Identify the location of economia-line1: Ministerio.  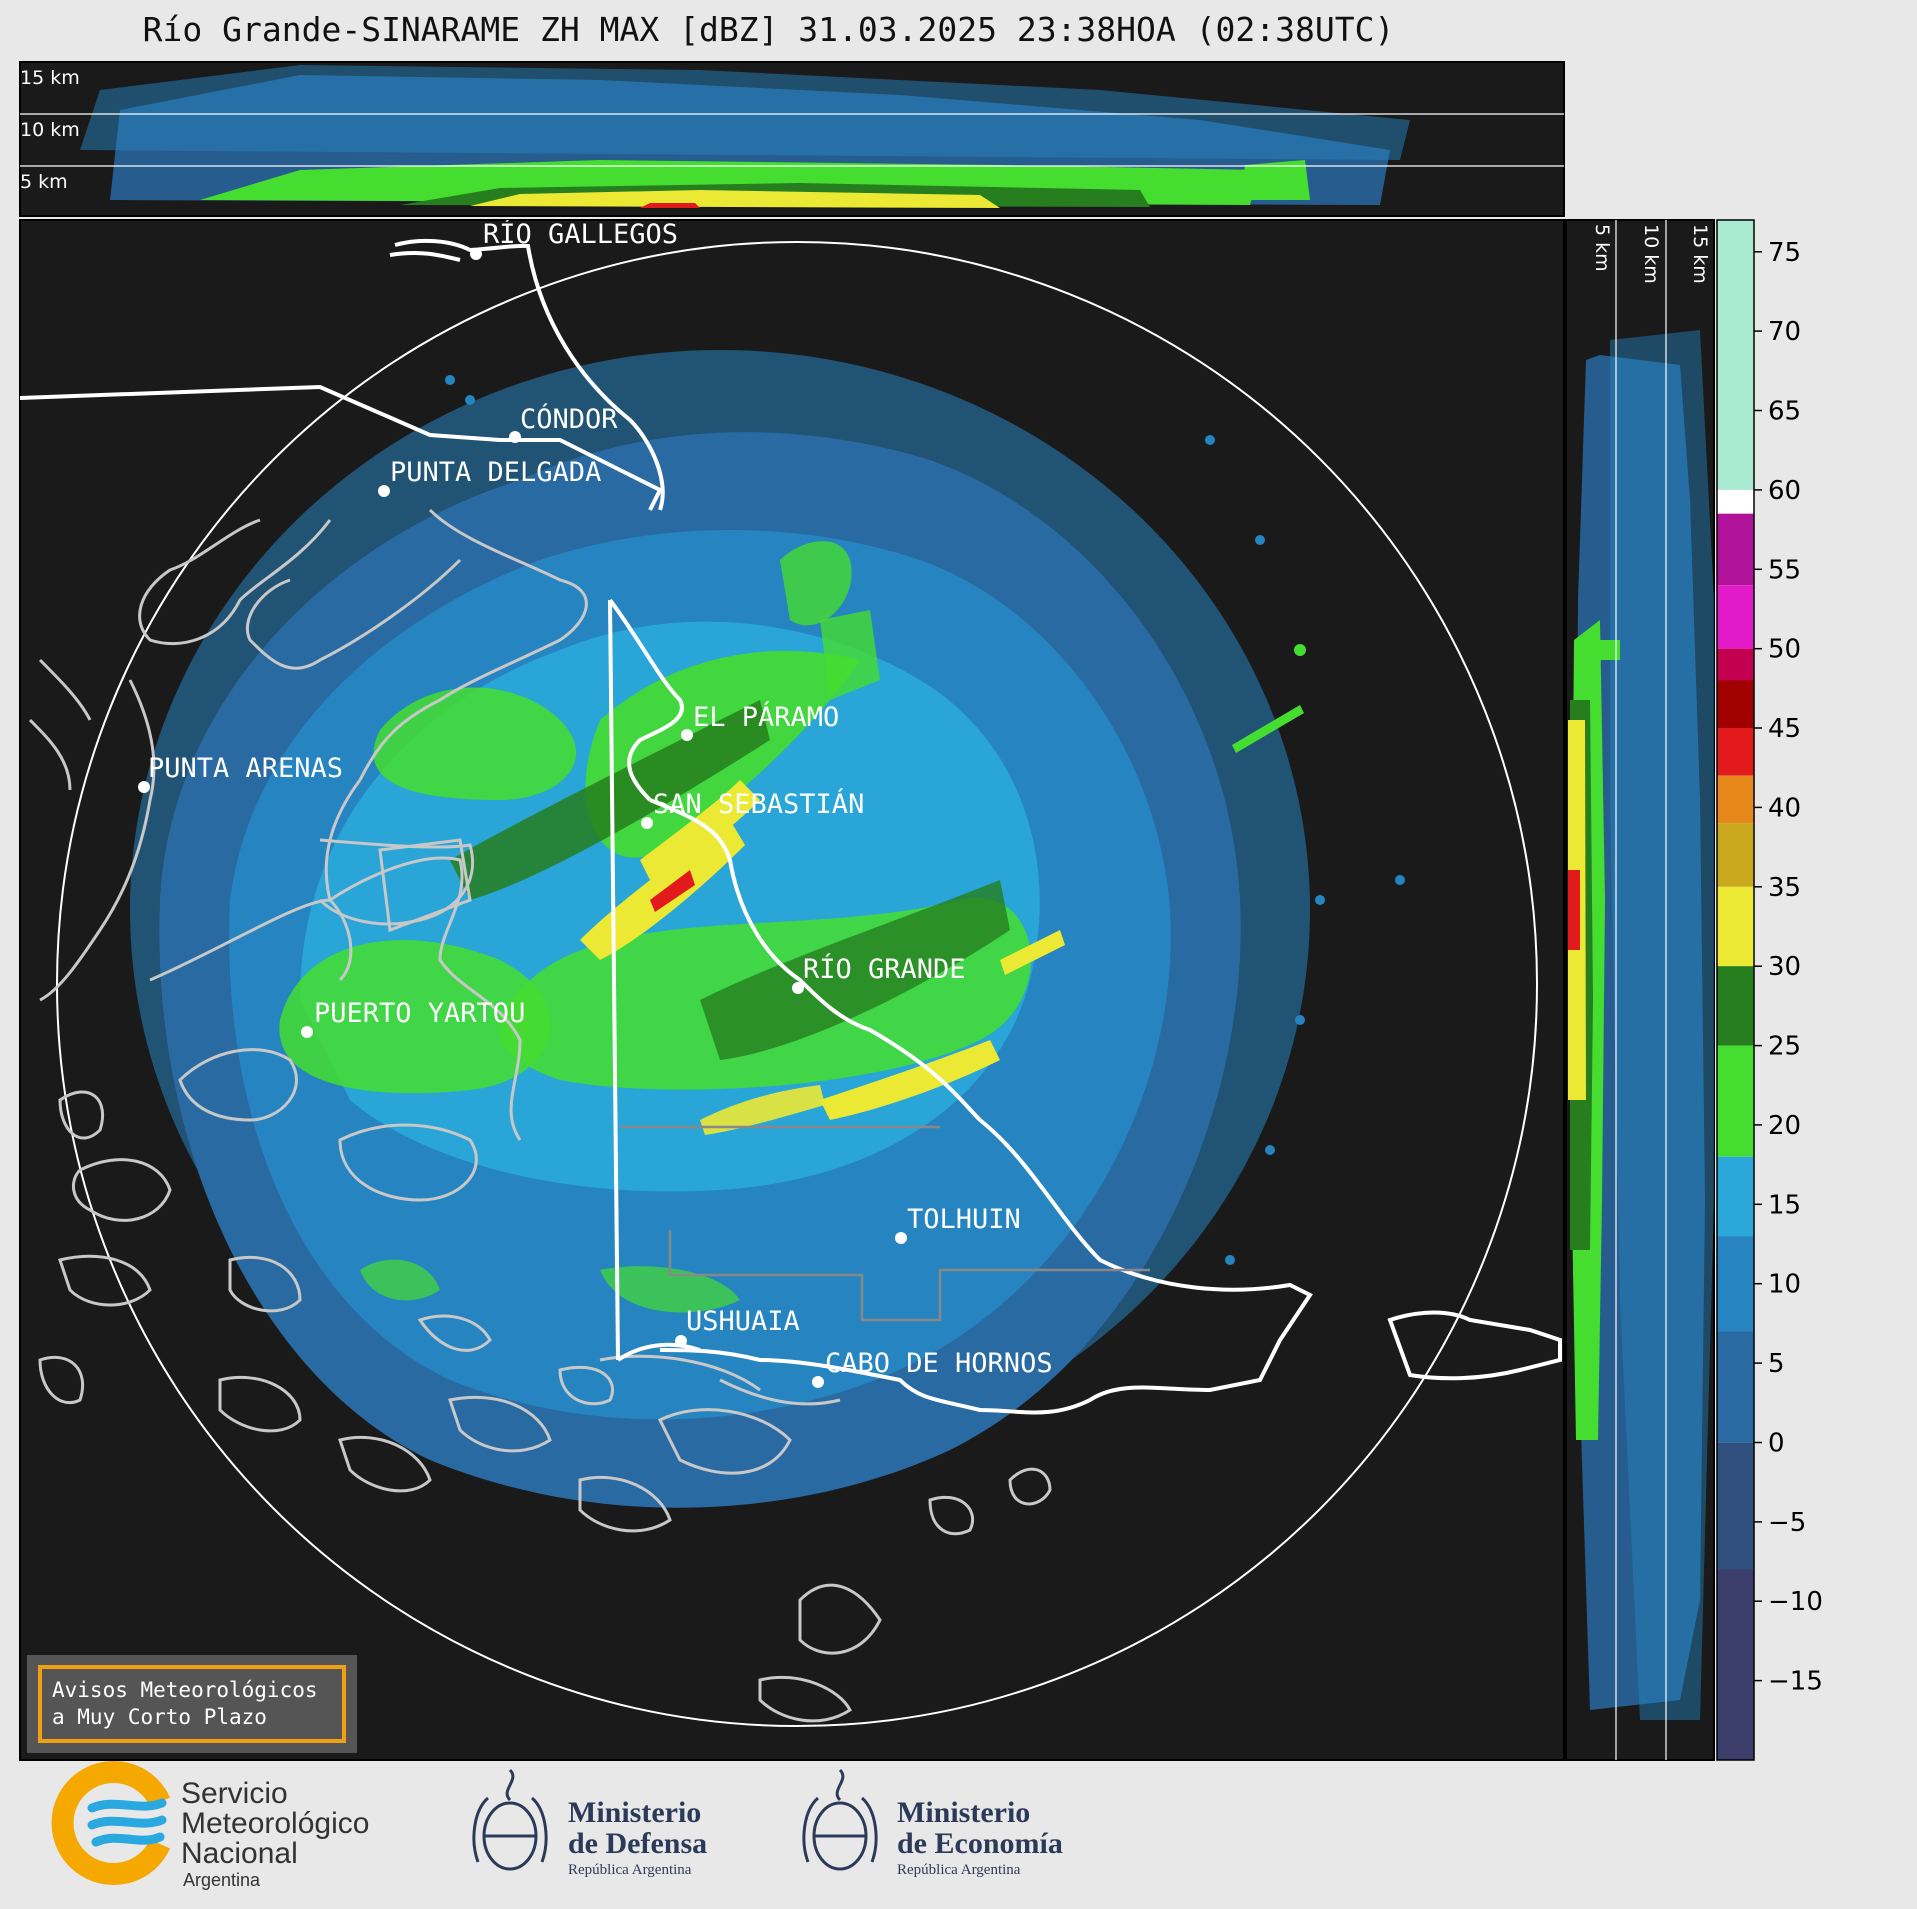
(963, 1812).